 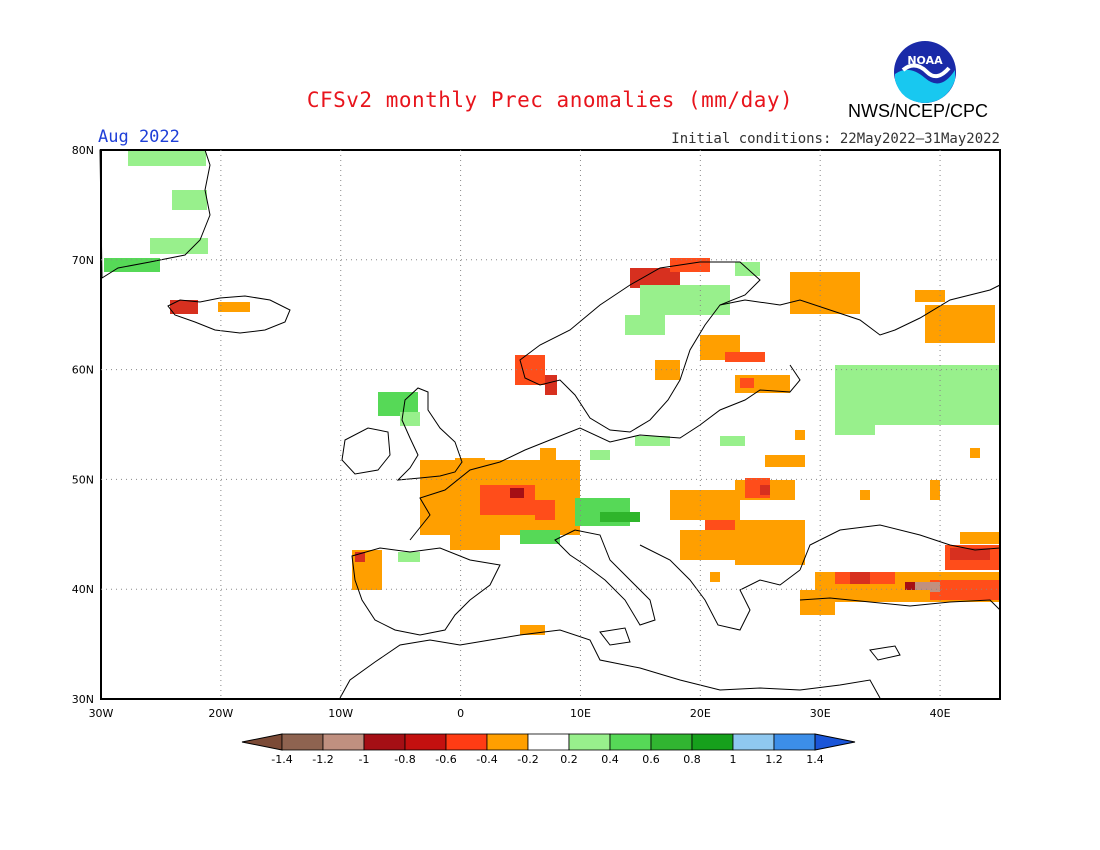 I want to click on lon-tick-label: 10E, so click(x=580, y=713).